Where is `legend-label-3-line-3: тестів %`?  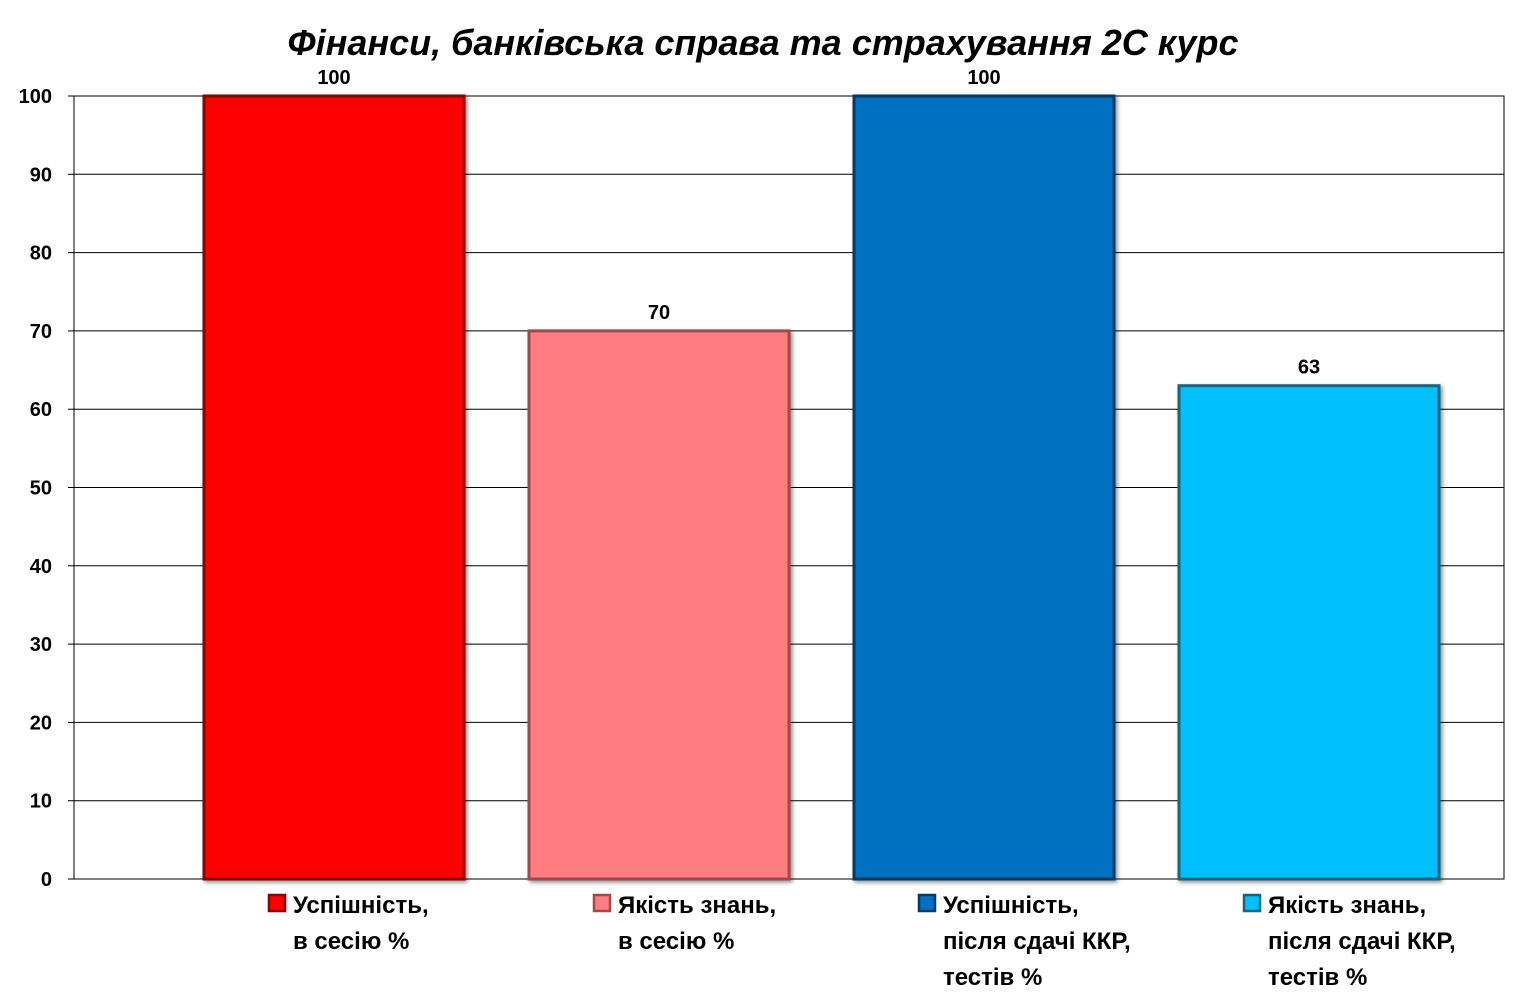 legend-label-3-line-3: тестів % is located at coordinates (992, 977).